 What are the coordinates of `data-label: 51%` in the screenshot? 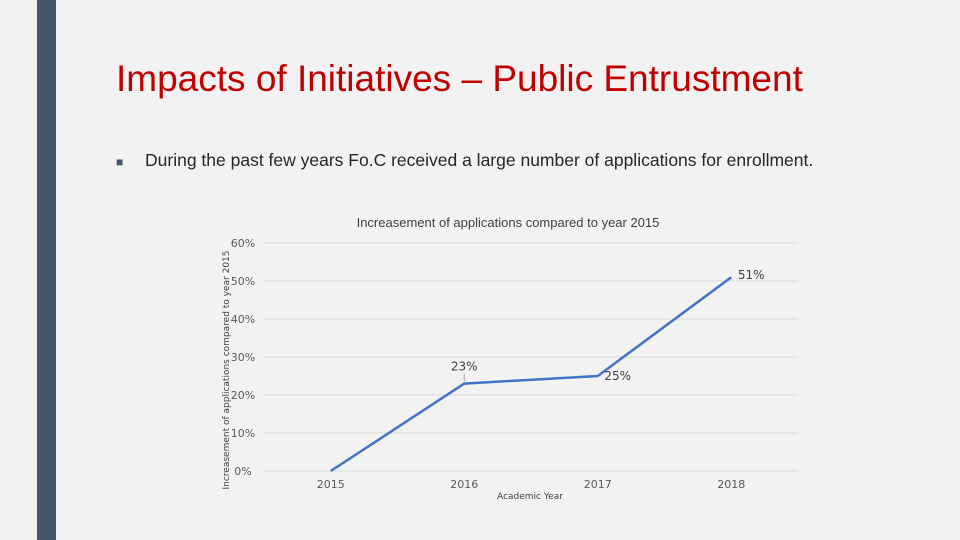 It's located at (751, 275).